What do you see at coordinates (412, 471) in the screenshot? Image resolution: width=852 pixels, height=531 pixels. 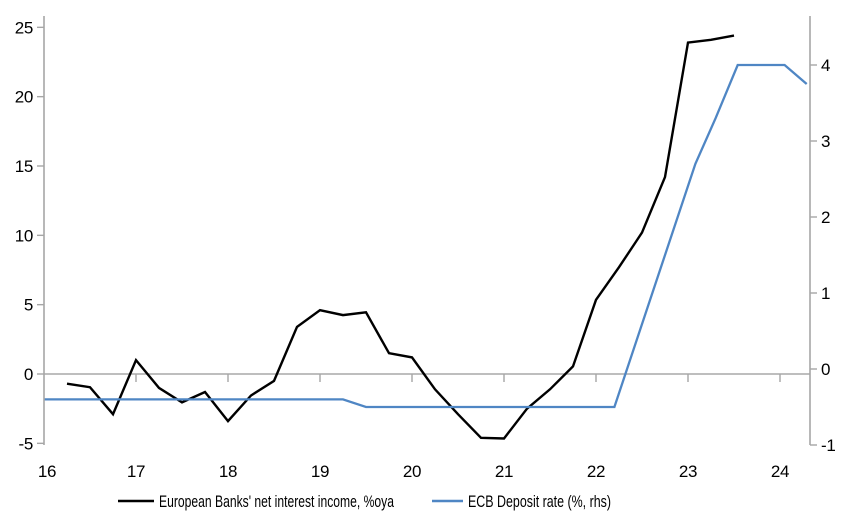 I see `x-axis-tick-label: 20` at bounding box center [412, 471].